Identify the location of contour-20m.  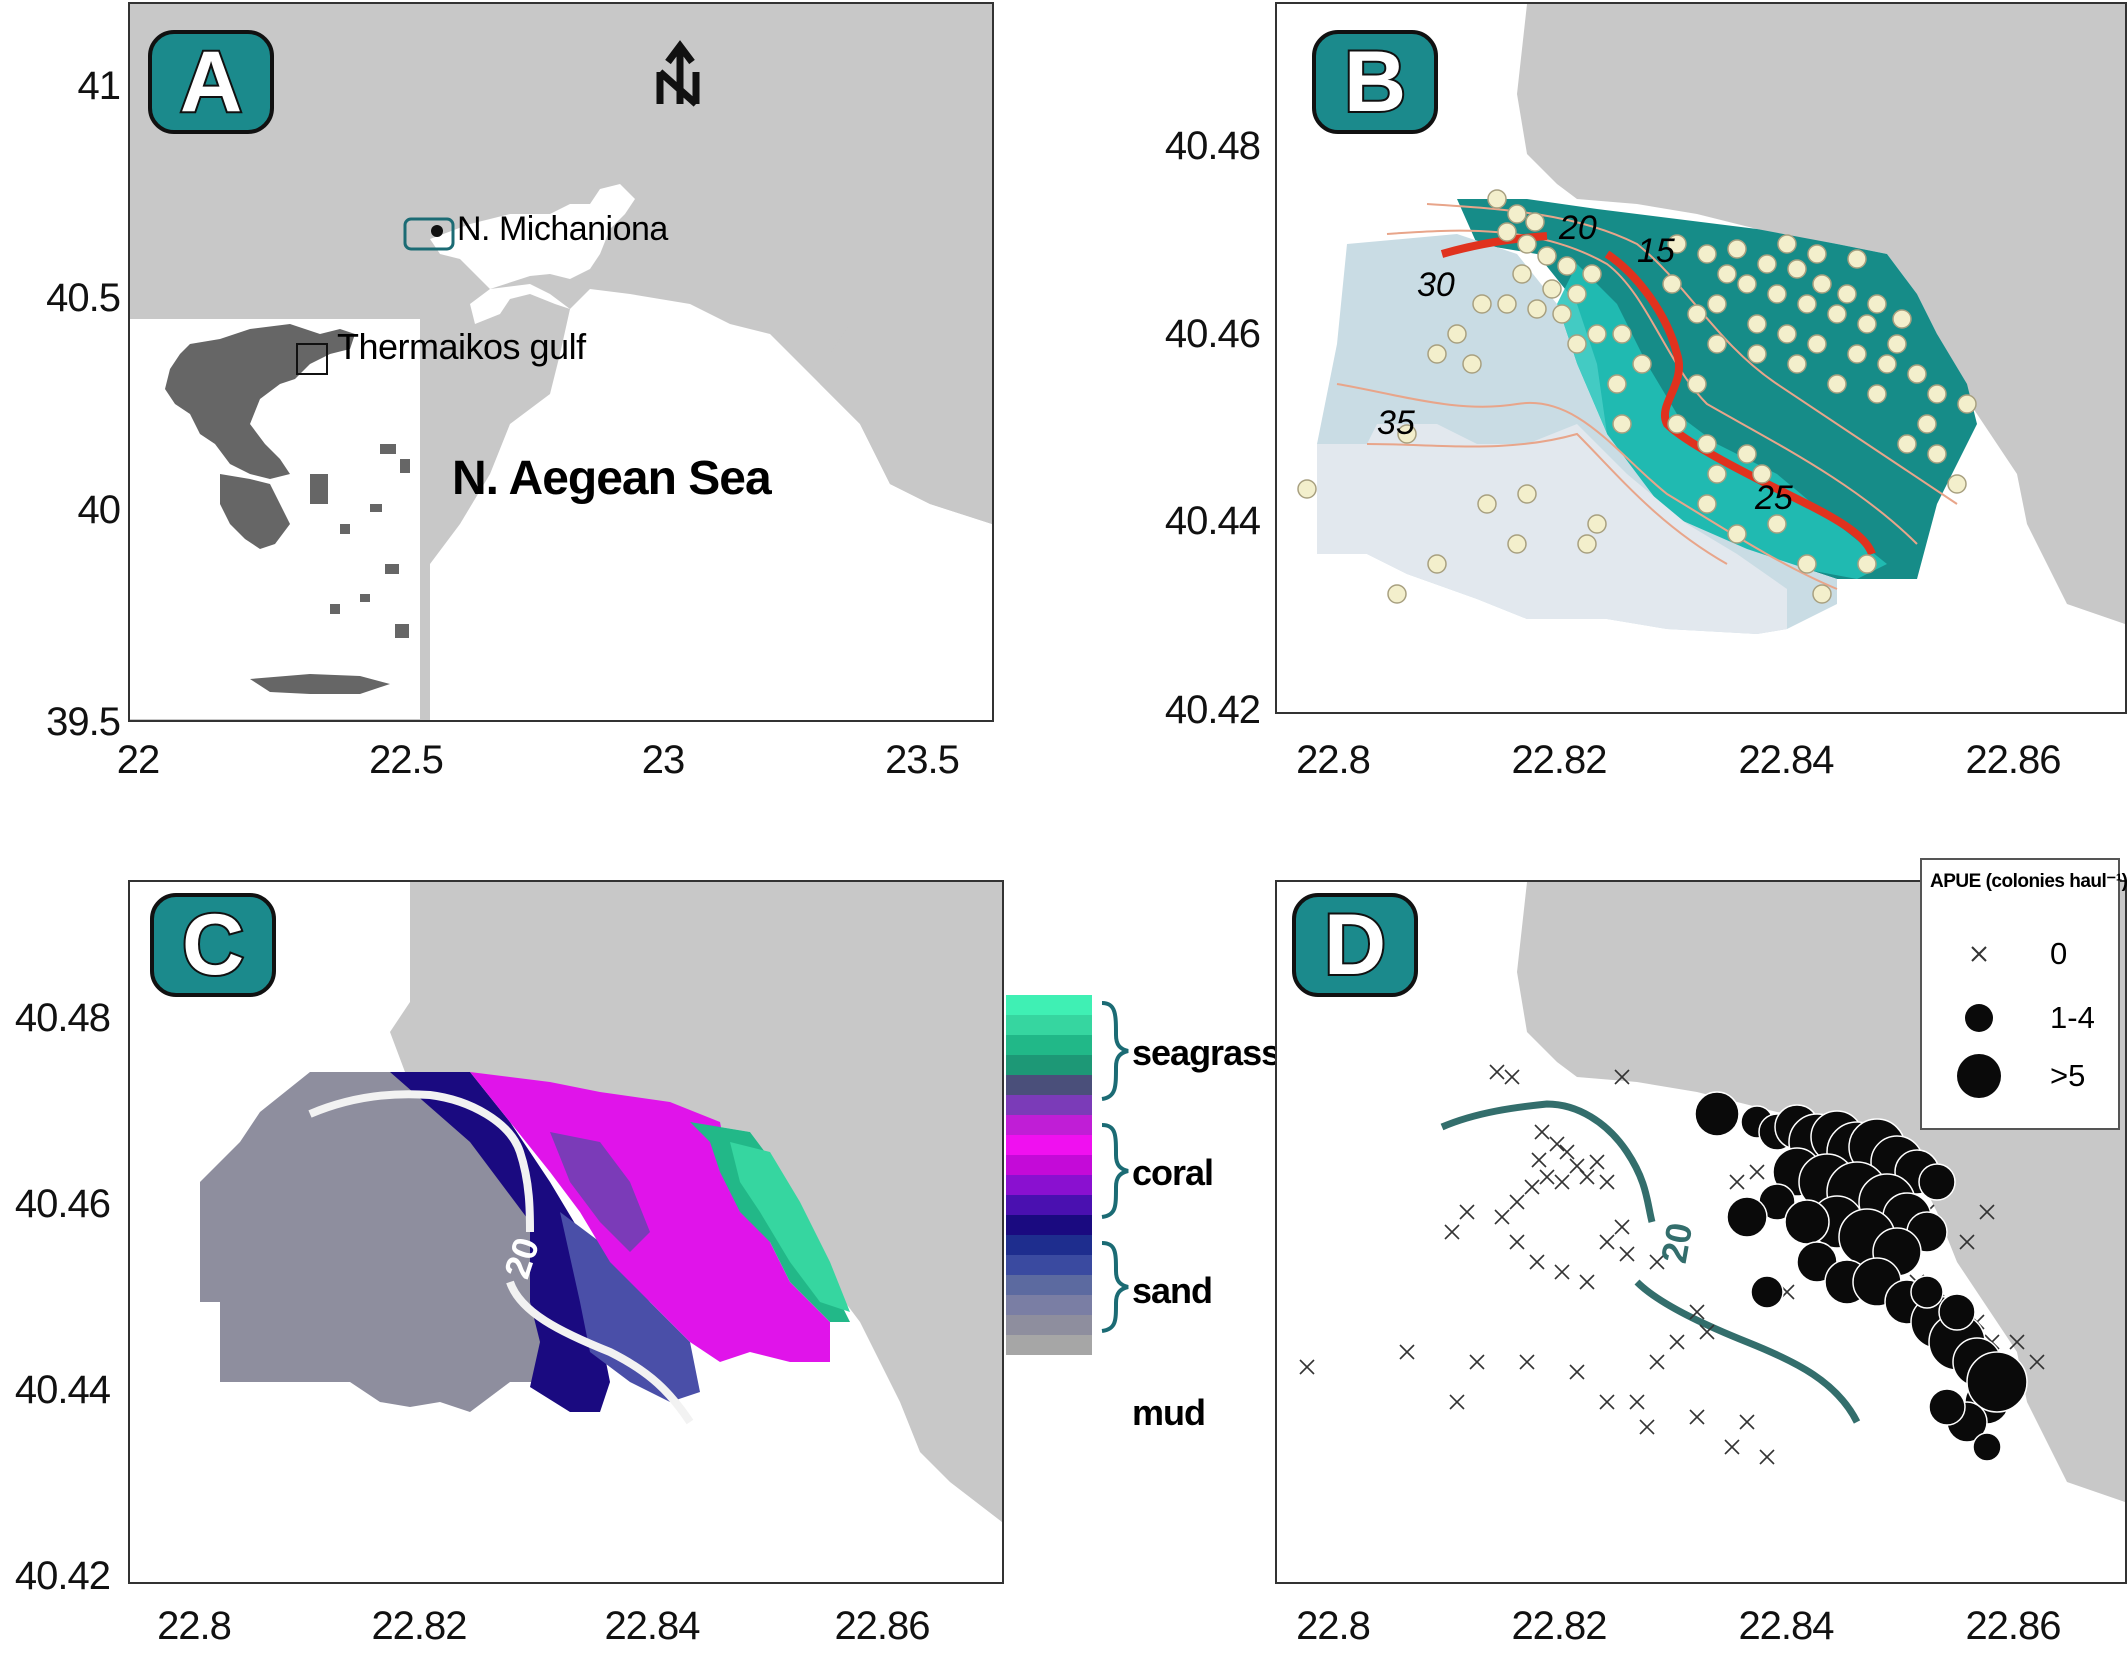
(1650, 1262).